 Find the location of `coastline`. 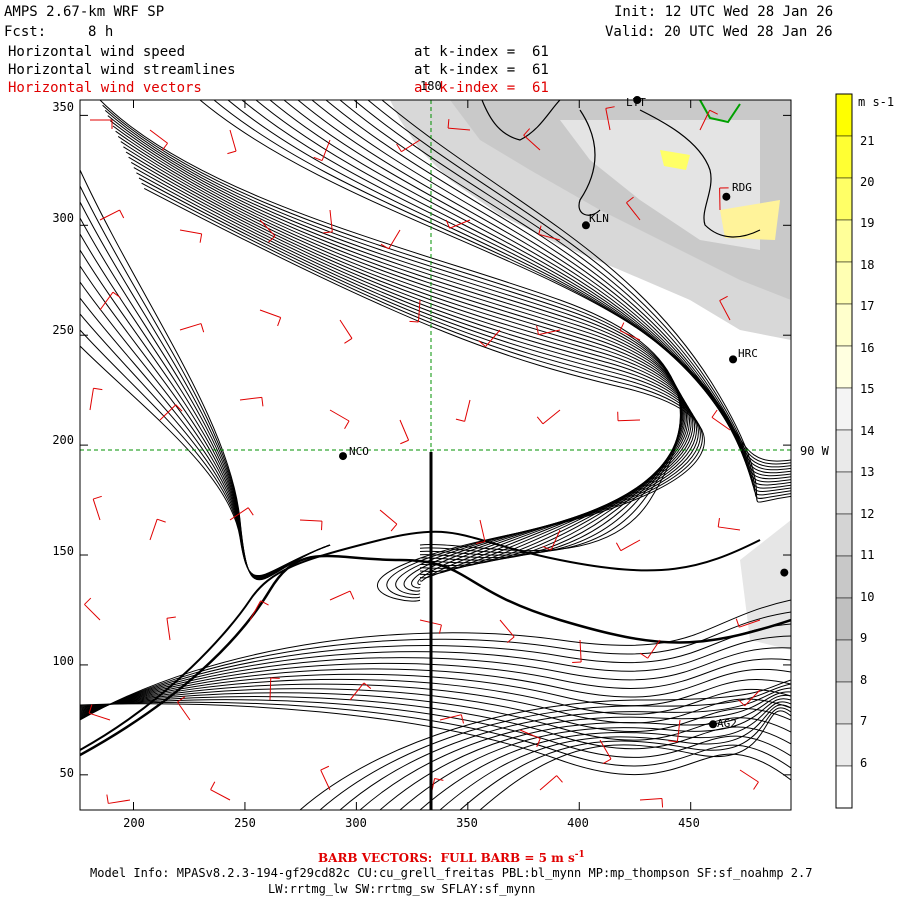

coastline is located at coordinates (621, 169).